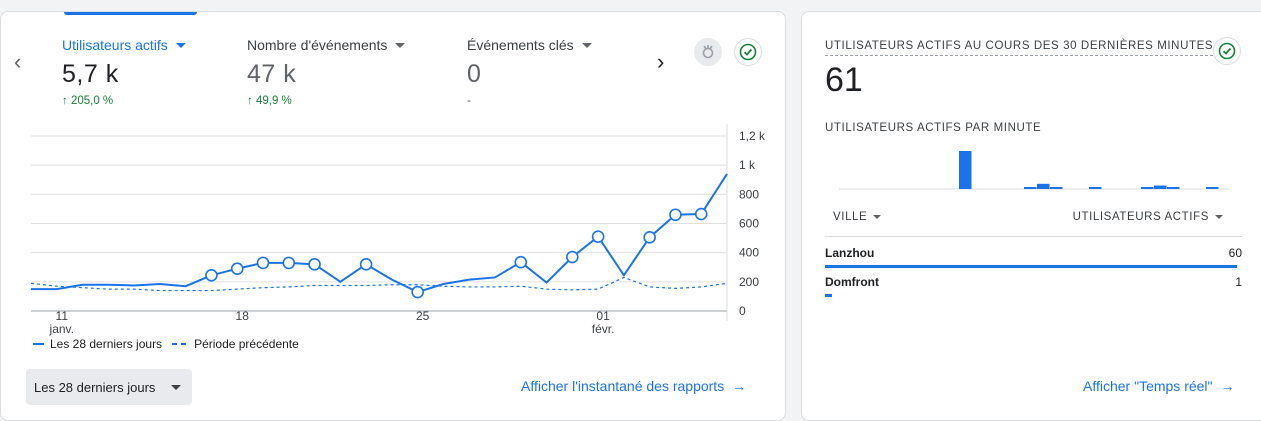 The width and height of the screenshot is (1261, 421). Describe the element at coordinates (749, 282) in the screenshot. I see `y-tick-label: 200` at that location.